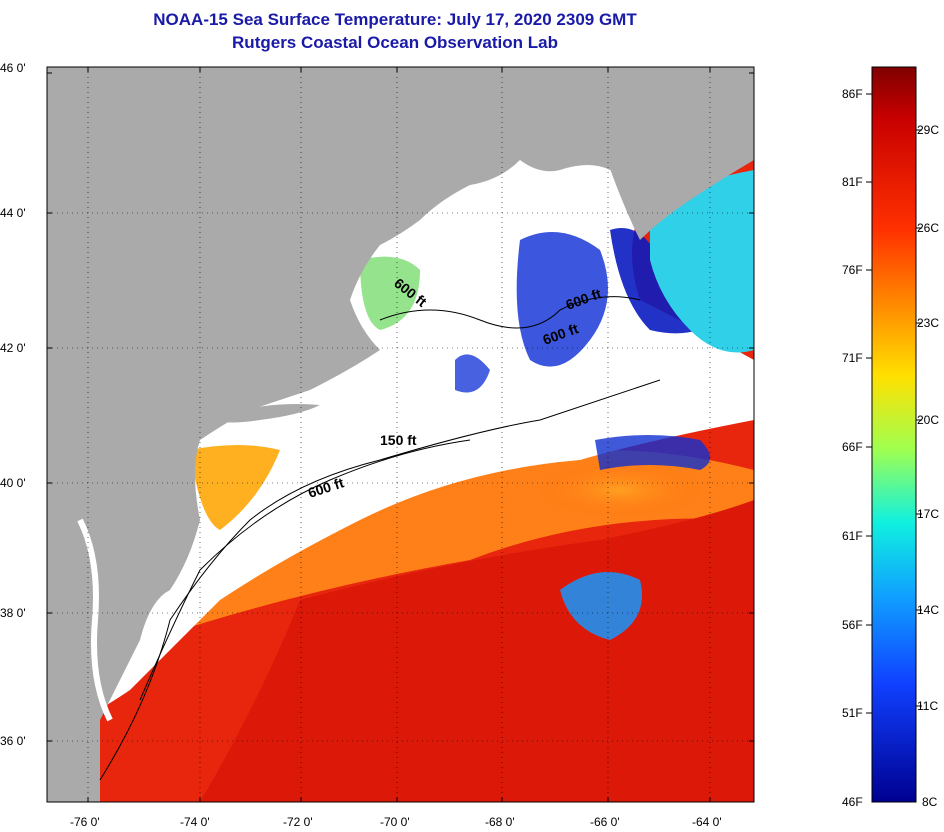 The image size is (944, 832). What do you see at coordinates (852, 447) in the screenshot?
I see `colorbar-f-label: 66F` at bounding box center [852, 447].